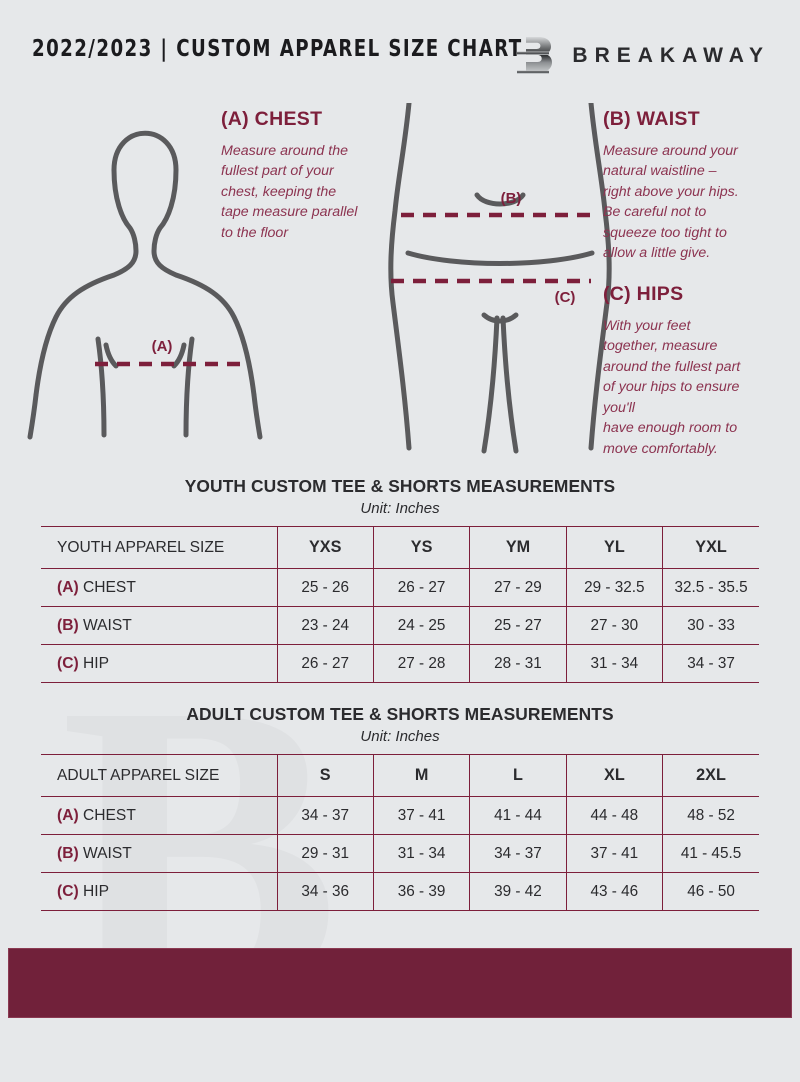 Image resolution: width=800 pixels, height=1082 pixels. I want to click on size-header-m: M, so click(421, 775).